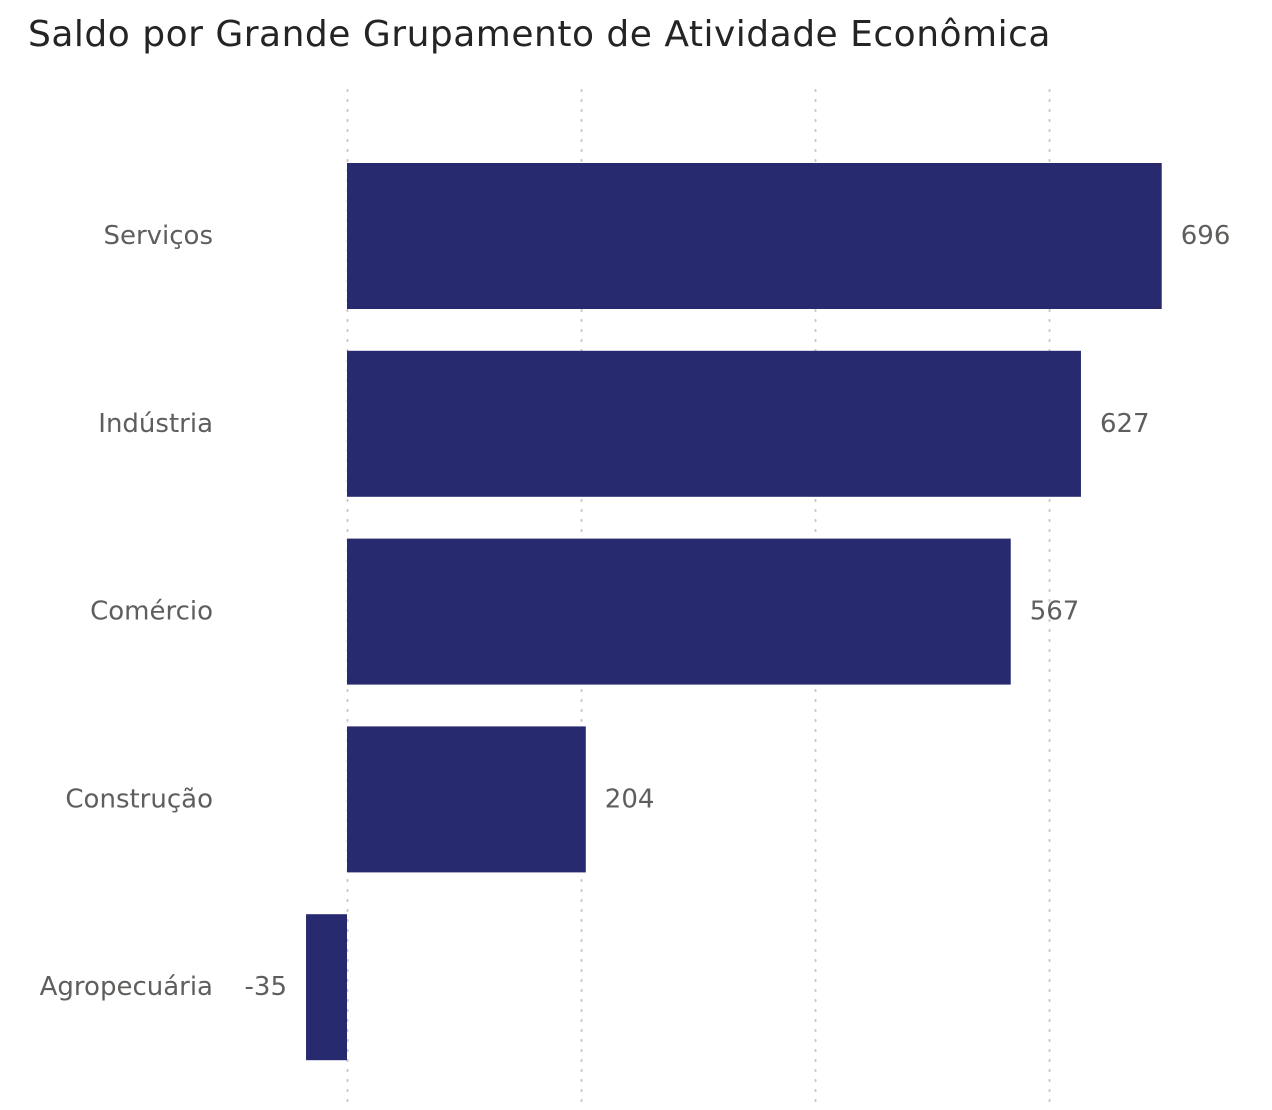 This screenshot has width=1272, height=1110. What do you see at coordinates (126, 987) in the screenshot?
I see `category-label-4: Agropecuária` at bounding box center [126, 987].